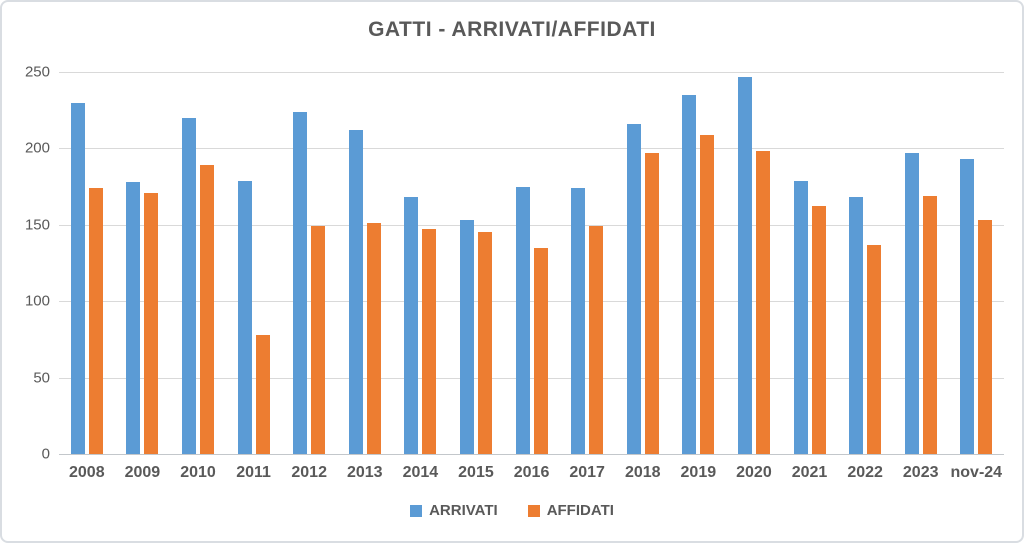 This screenshot has width=1024, height=543. I want to click on bar-group-2021, so click(810, 263).